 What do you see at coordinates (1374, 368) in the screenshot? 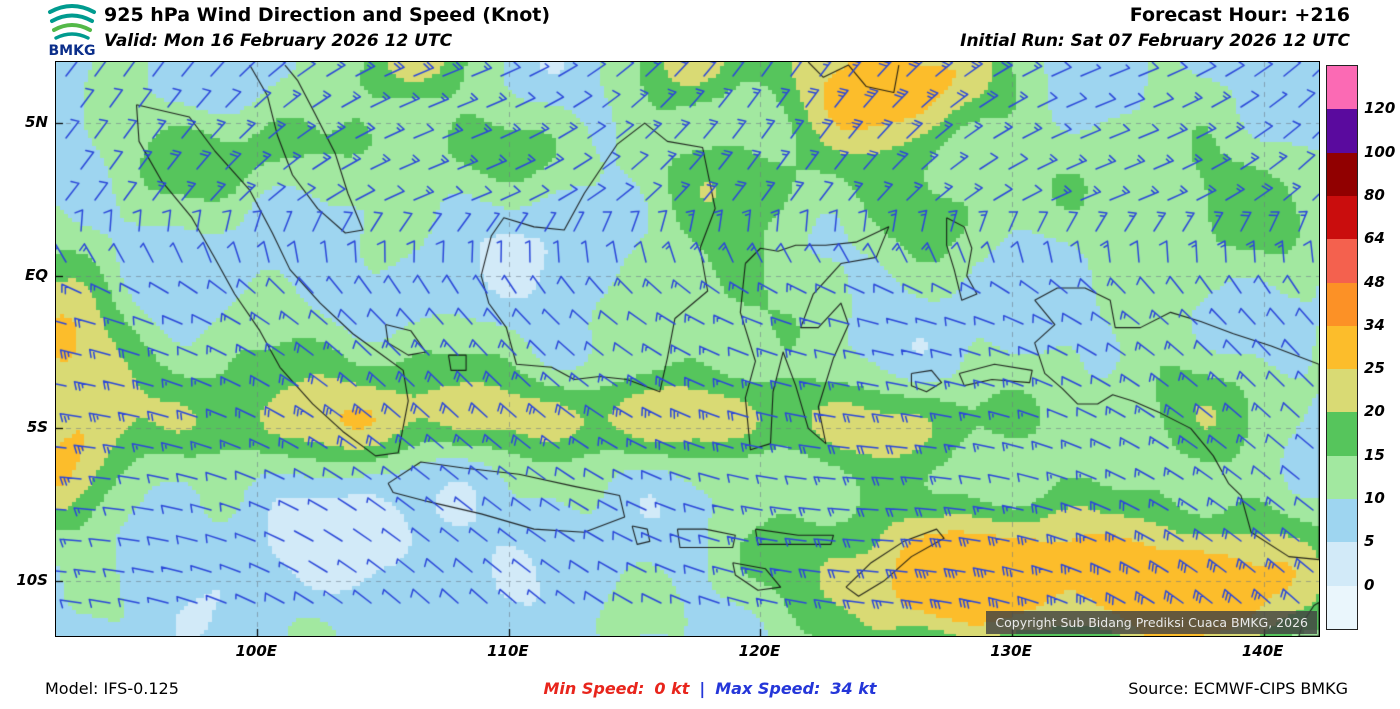
I see `legend-tick-label: 25` at bounding box center [1374, 368].